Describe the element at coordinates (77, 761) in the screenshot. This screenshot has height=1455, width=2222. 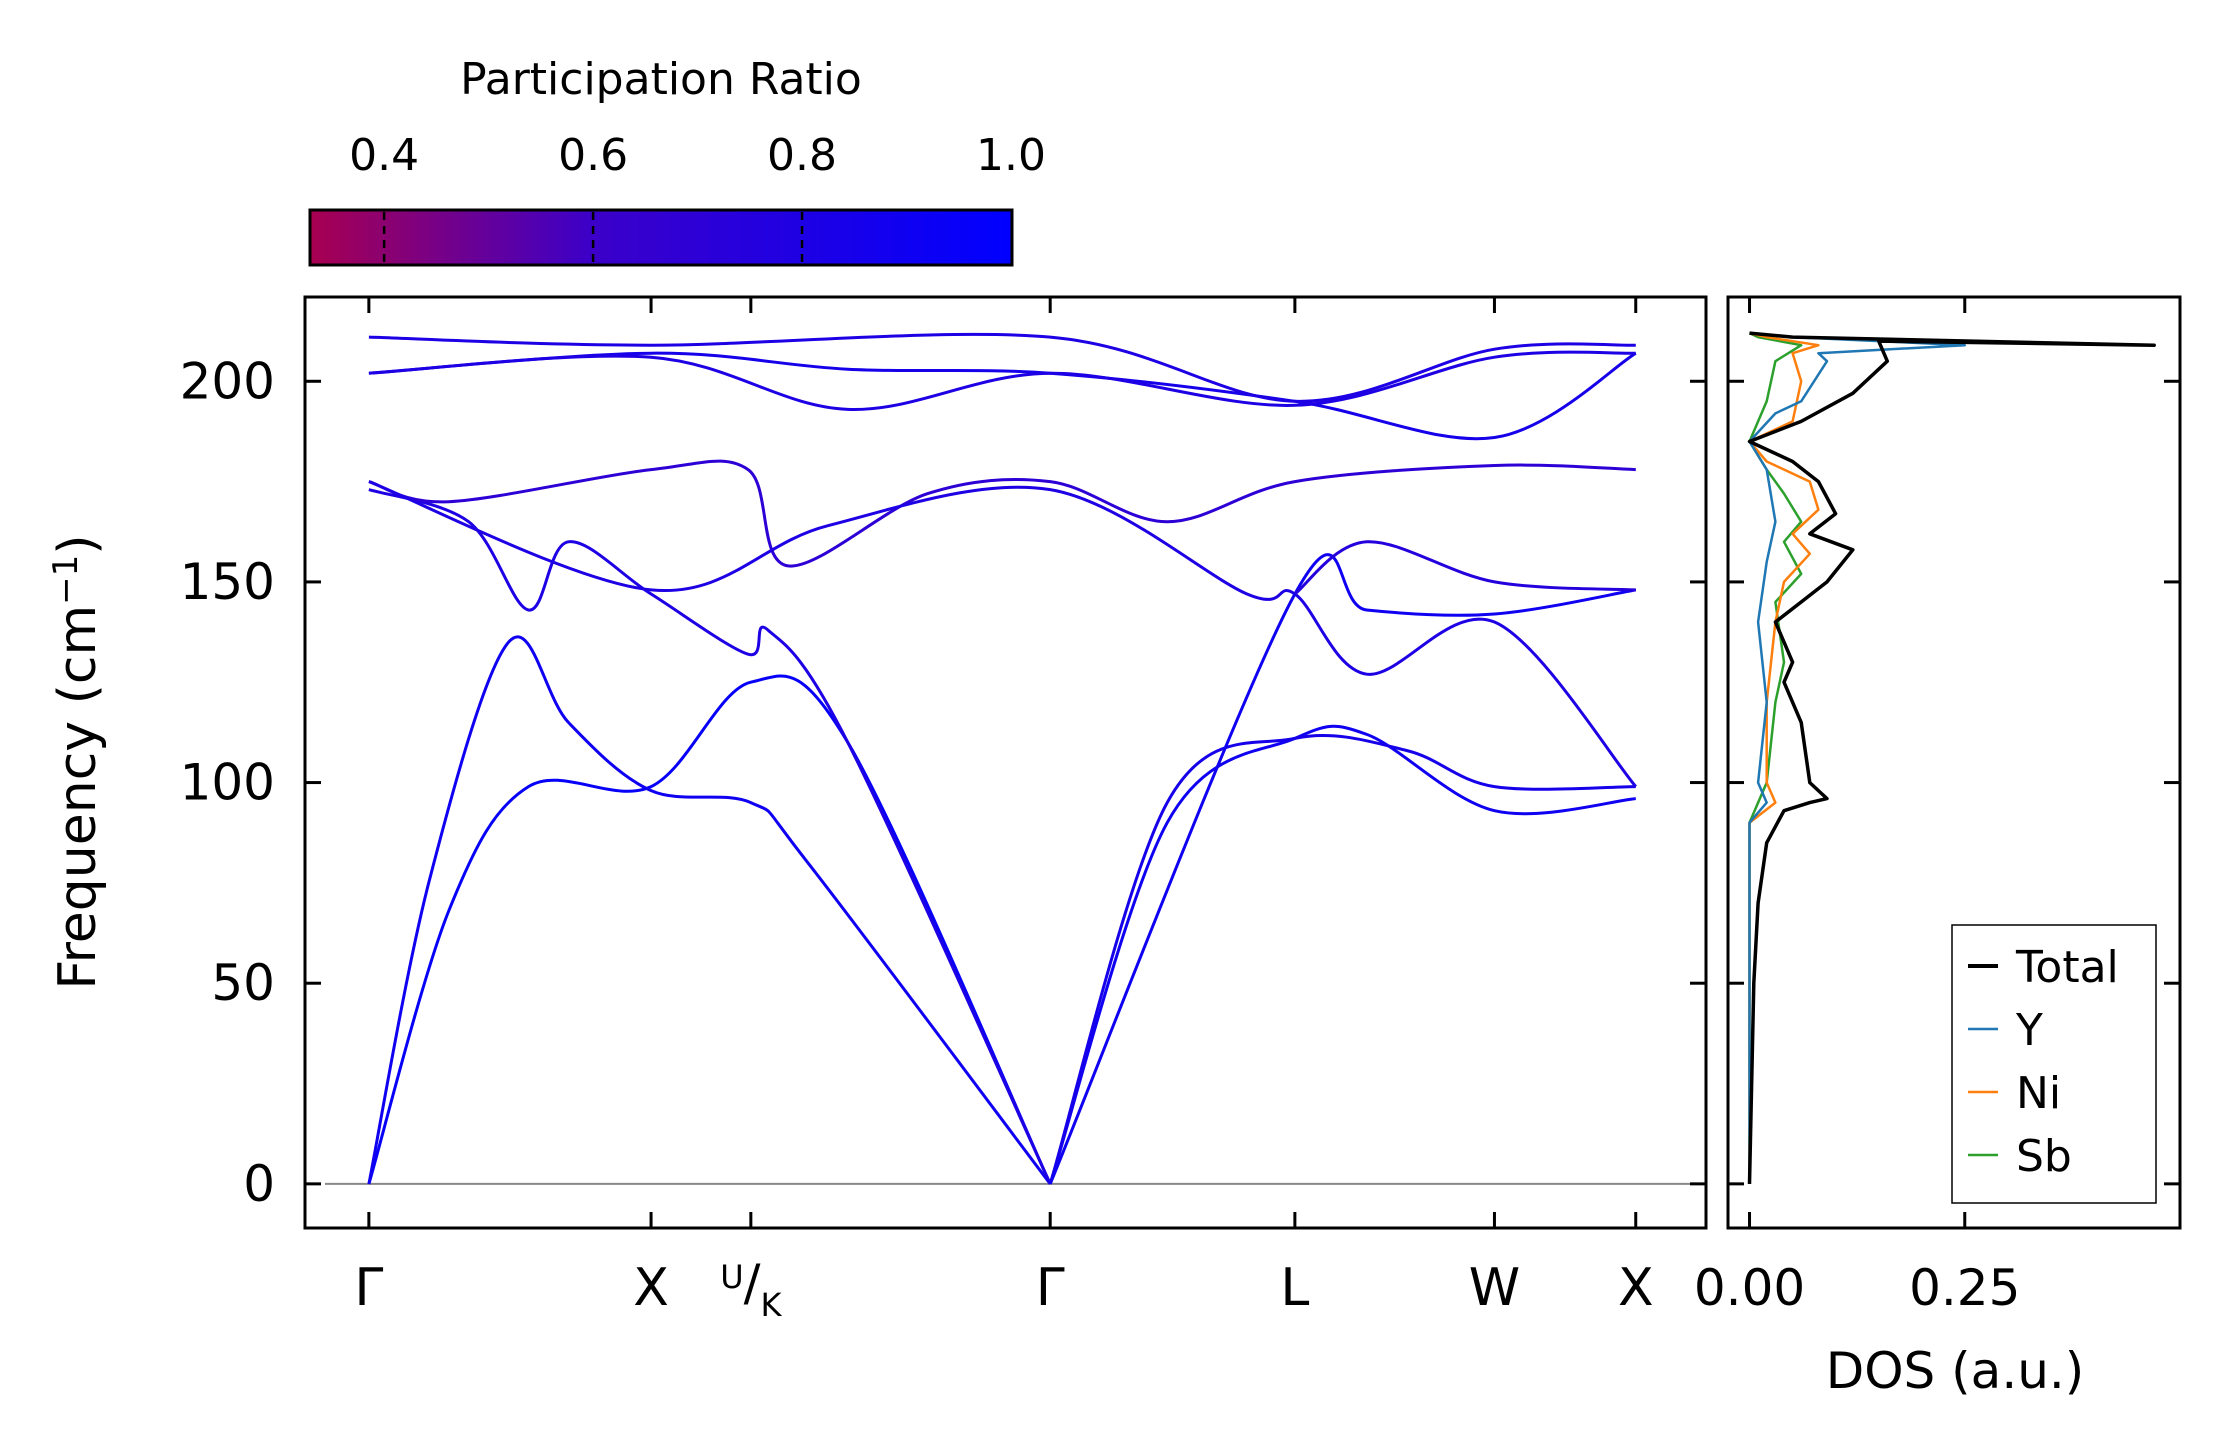
I see `y-axis-label: Frequency (cm−1)` at that location.